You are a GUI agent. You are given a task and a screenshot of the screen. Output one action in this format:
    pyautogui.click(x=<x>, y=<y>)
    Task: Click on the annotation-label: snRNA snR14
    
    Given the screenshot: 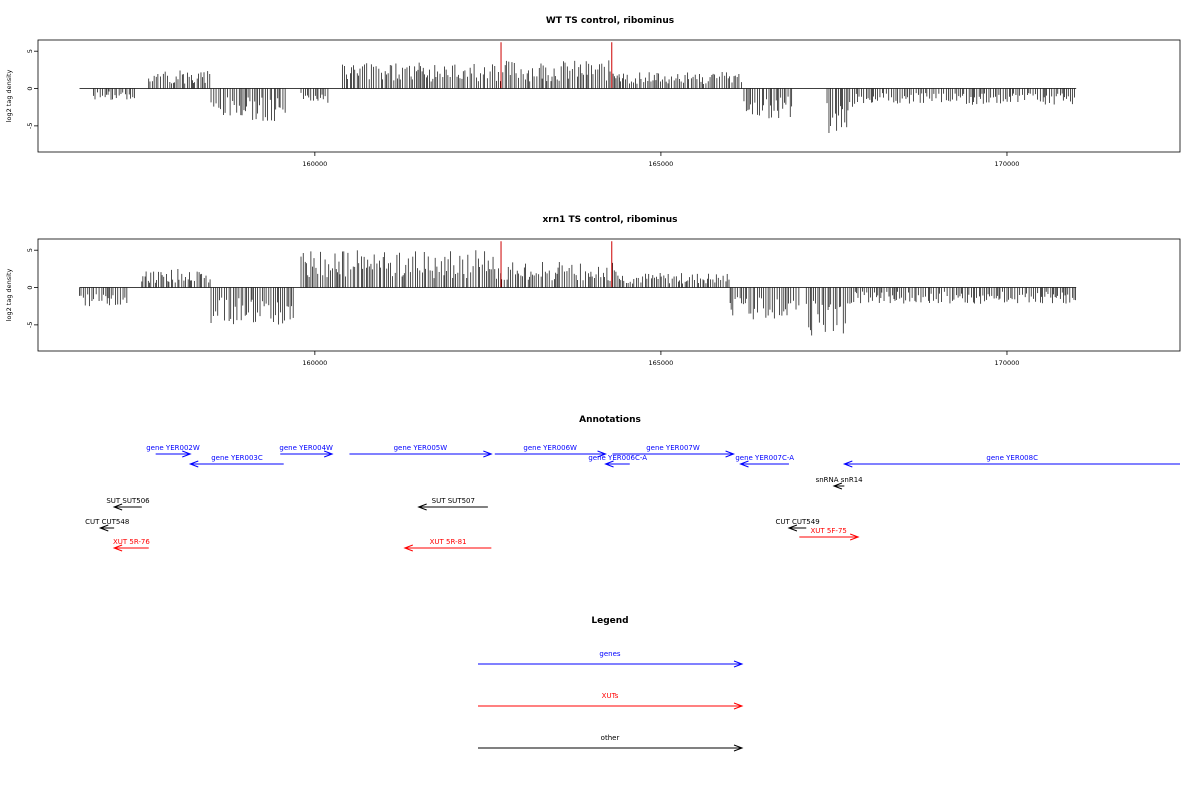 What is the action you would take?
    pyautogui.click(x=840, y=480)
    